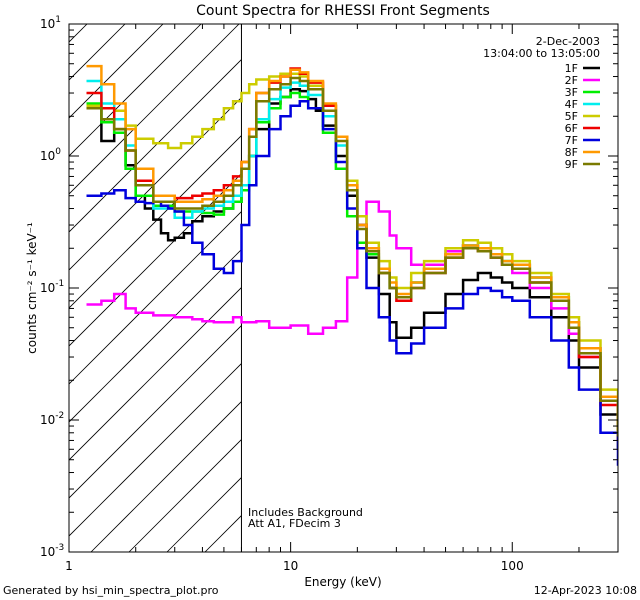 The image size is (640, 600). I want to click on x-tick-label: 10, so click(290, 566).